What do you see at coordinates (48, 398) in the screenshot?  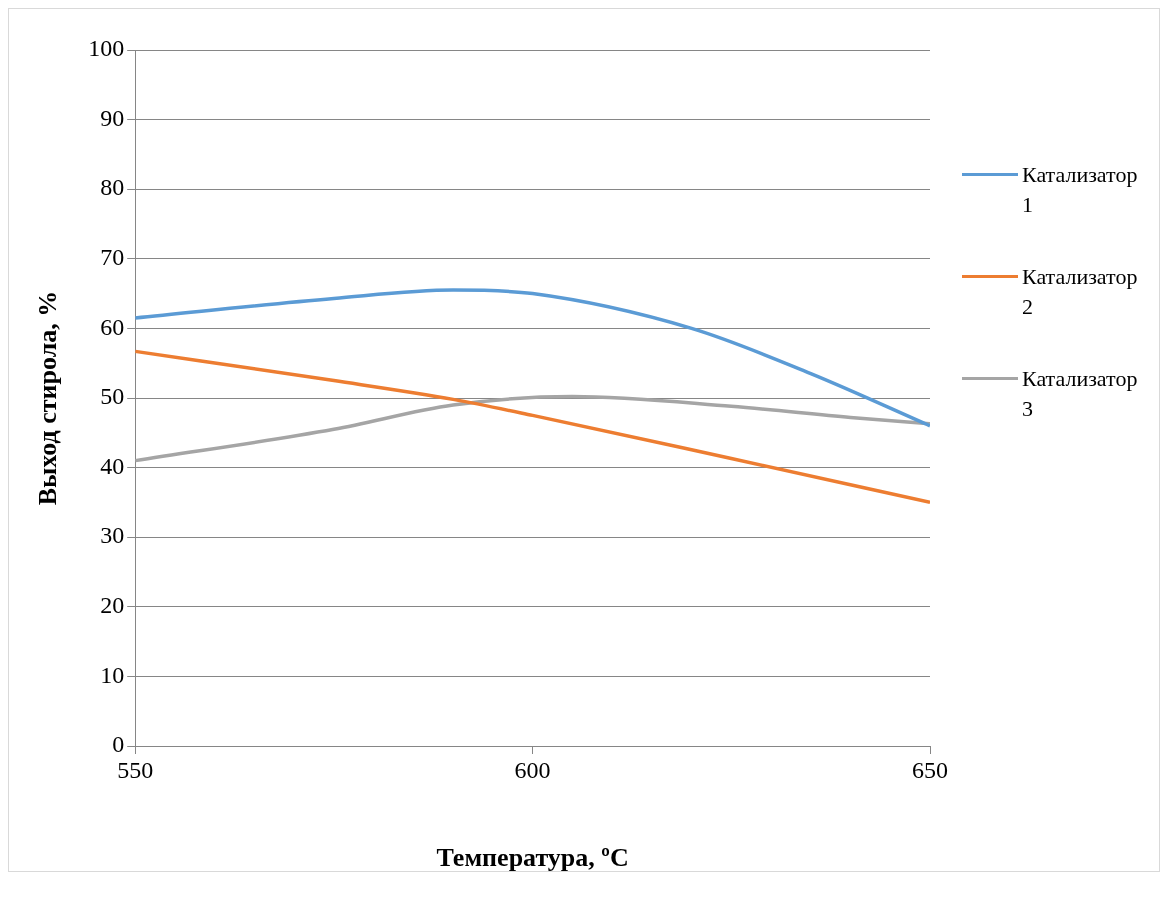 I see `y-axis-title: Выход стирола, %` at bounding box center [48, 398].